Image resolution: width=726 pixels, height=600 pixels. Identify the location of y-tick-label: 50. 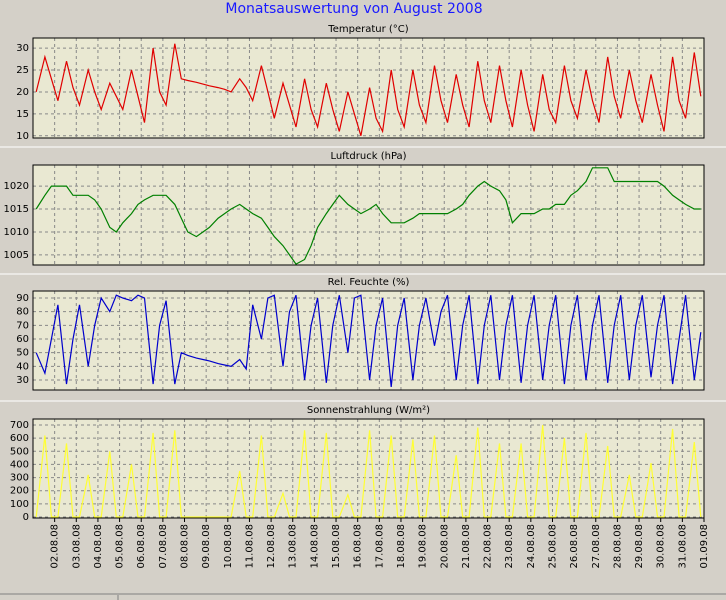
(22, 353).